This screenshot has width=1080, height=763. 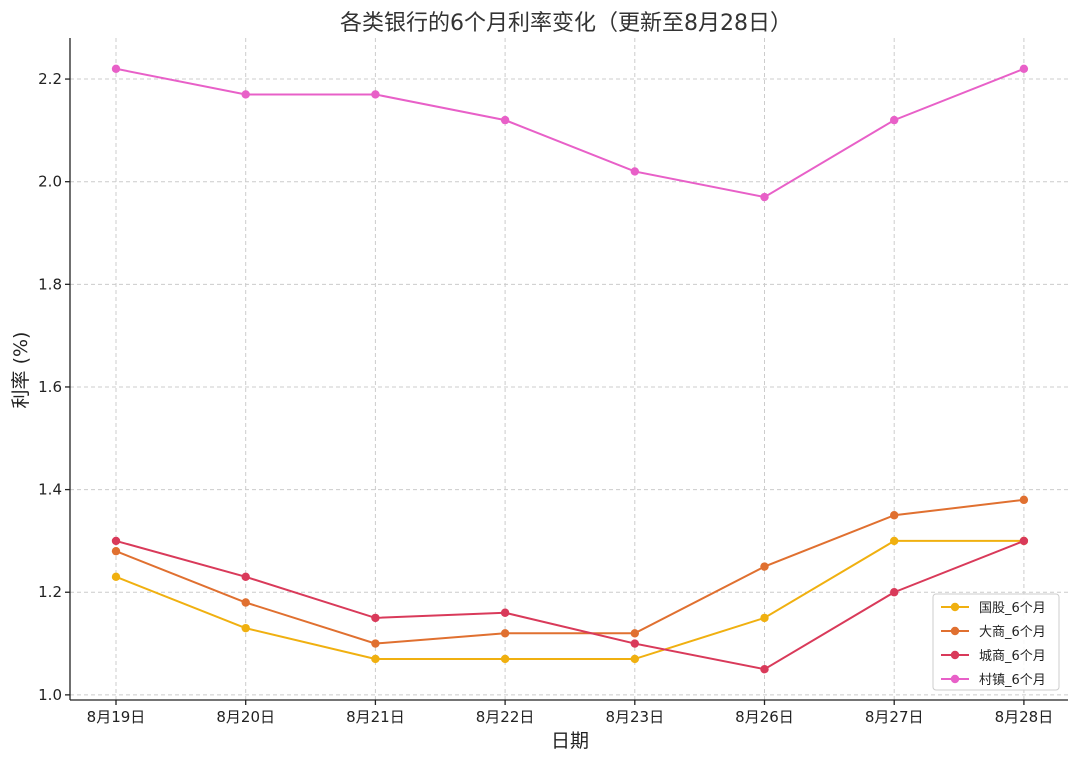 What do you see at coordinates (50, 182) in the screenshot?
I see `y-tick-label: 2.0` at bounding box center [50, 182].